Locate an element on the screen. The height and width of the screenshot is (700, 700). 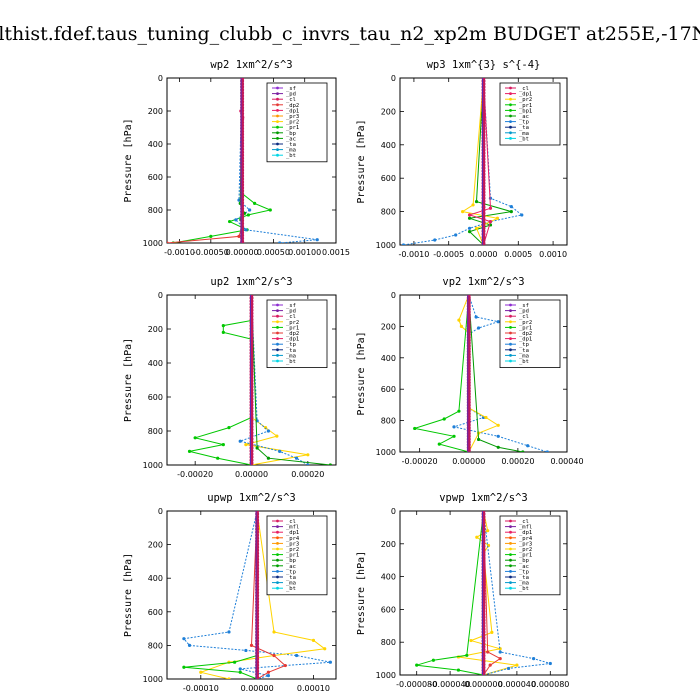
y-tick-label: 0 is located at coordinates (160, 295).